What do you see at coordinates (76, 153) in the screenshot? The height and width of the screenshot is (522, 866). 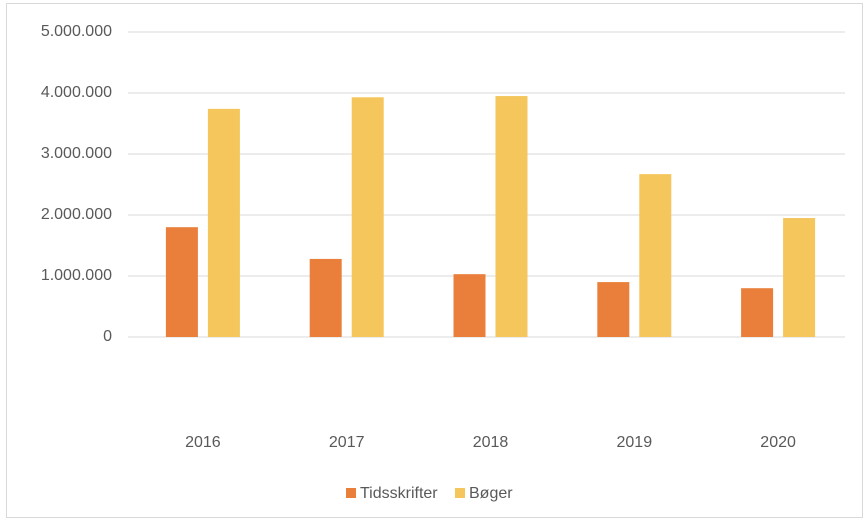 I see `y-tick-label: 3.000.000` at bounding box center [76, 153].